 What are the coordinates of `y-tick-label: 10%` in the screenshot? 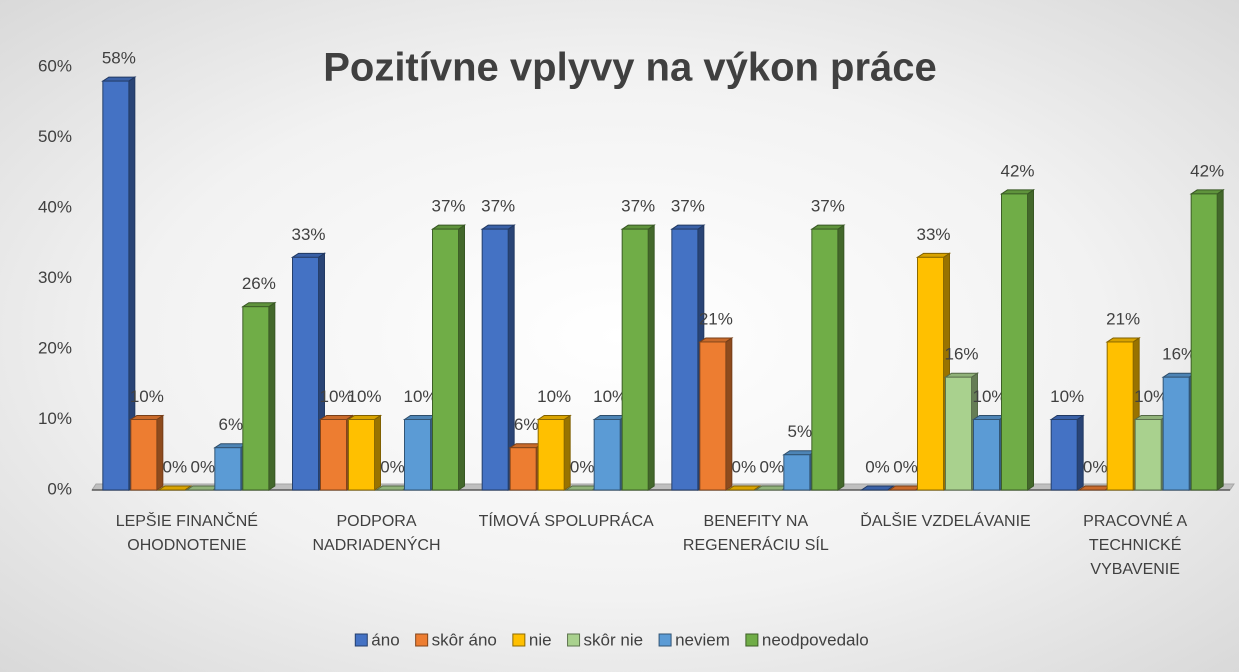 It's located at (55, 418).